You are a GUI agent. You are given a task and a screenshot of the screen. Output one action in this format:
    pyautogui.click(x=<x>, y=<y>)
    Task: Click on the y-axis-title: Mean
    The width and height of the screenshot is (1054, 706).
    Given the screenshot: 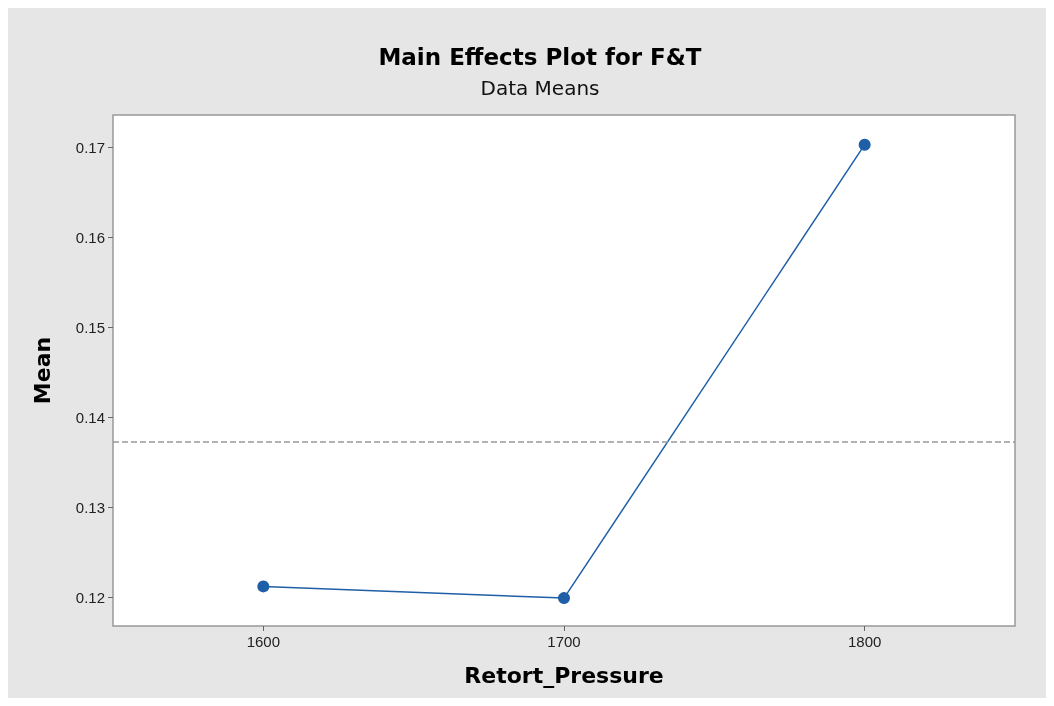 What is the action you would take?
    pyautogui.click(x=42, y=370)
    